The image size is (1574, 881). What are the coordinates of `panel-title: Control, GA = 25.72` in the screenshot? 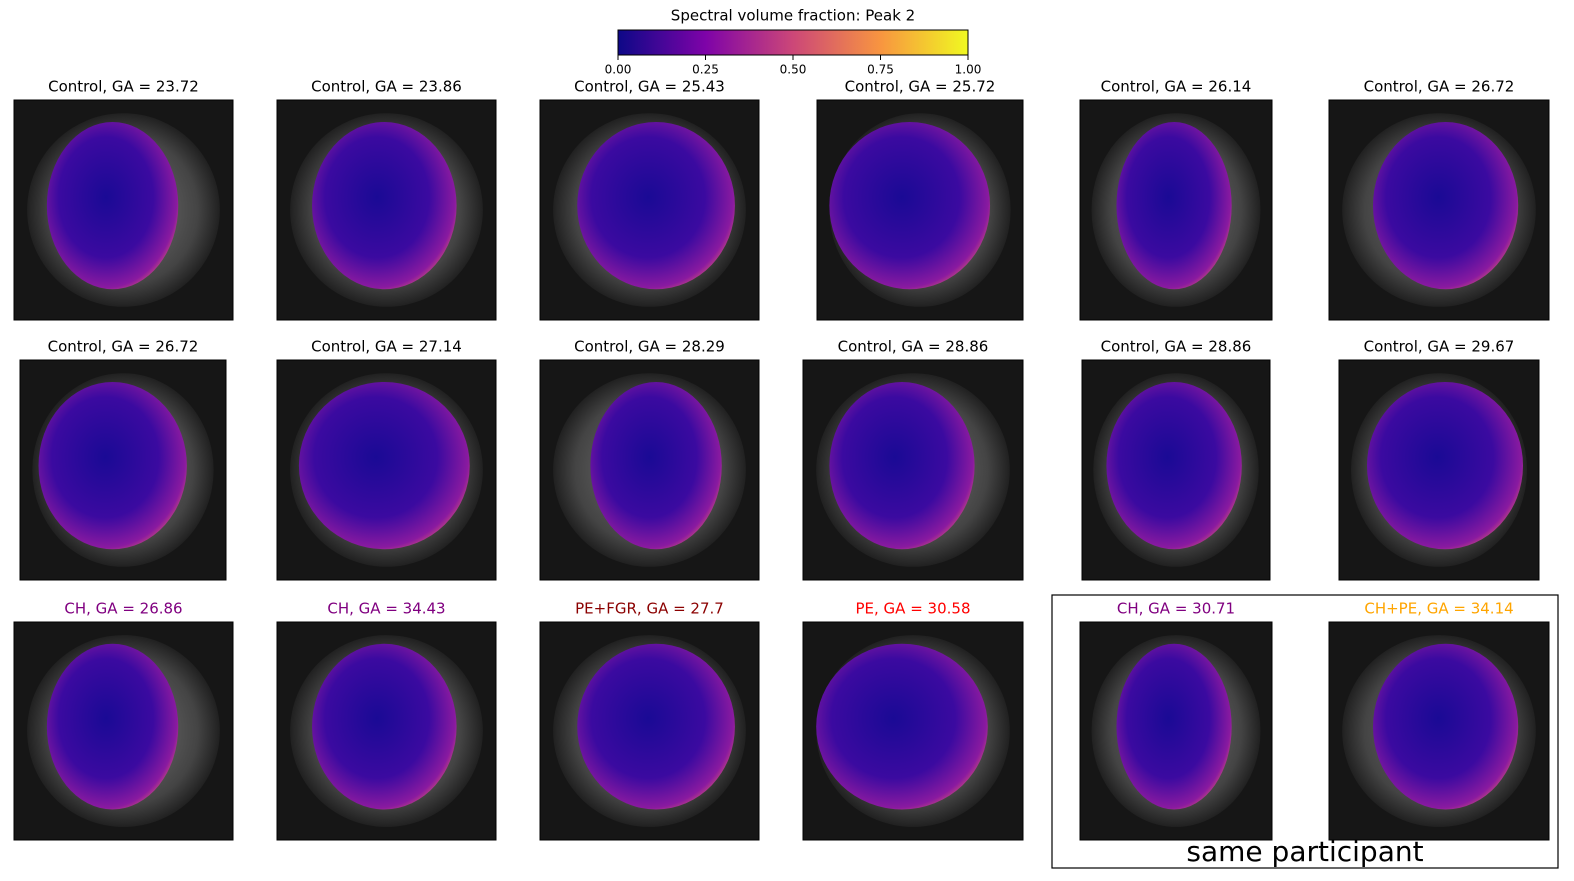 It's located at (920, 87).